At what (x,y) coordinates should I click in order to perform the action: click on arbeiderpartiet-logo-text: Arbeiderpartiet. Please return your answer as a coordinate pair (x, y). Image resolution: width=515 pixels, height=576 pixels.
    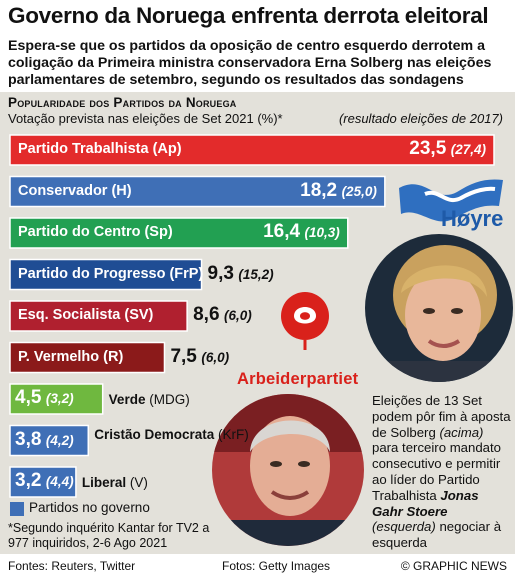
    Looking at the image, I should click on (298, 379).